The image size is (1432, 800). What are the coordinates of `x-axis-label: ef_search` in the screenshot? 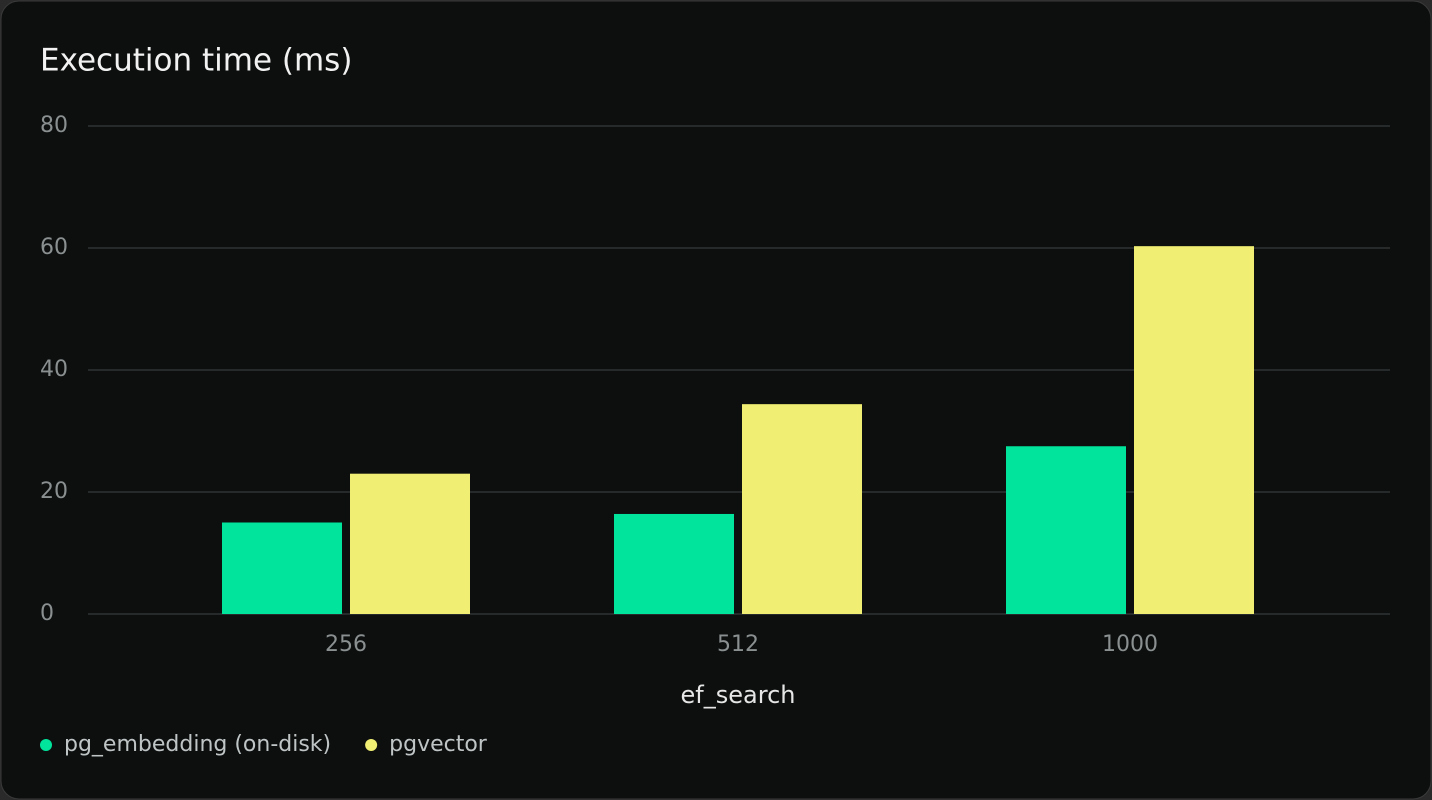 It's located at (738, 695).